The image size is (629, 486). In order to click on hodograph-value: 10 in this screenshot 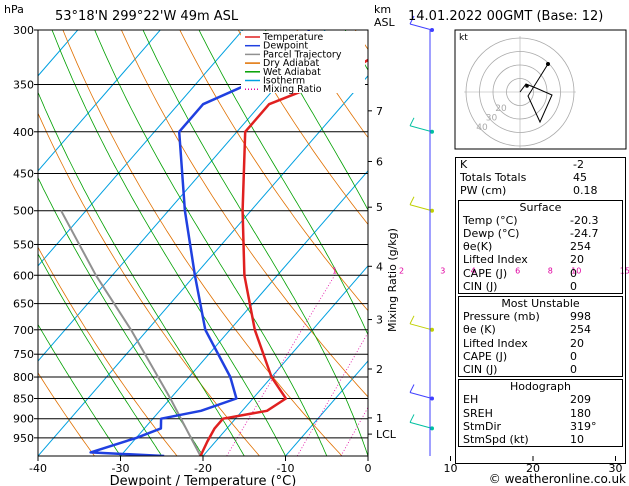, I will do `click(577, 440)`.